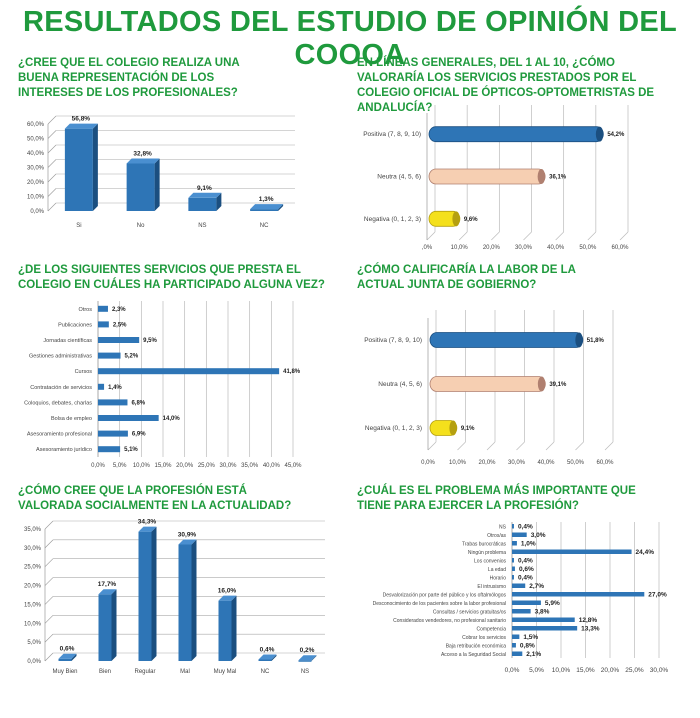  What do you see at coordinates (265, 672) in the screenshot?
I see `category-label: NC` at bounding box center [265, 672].